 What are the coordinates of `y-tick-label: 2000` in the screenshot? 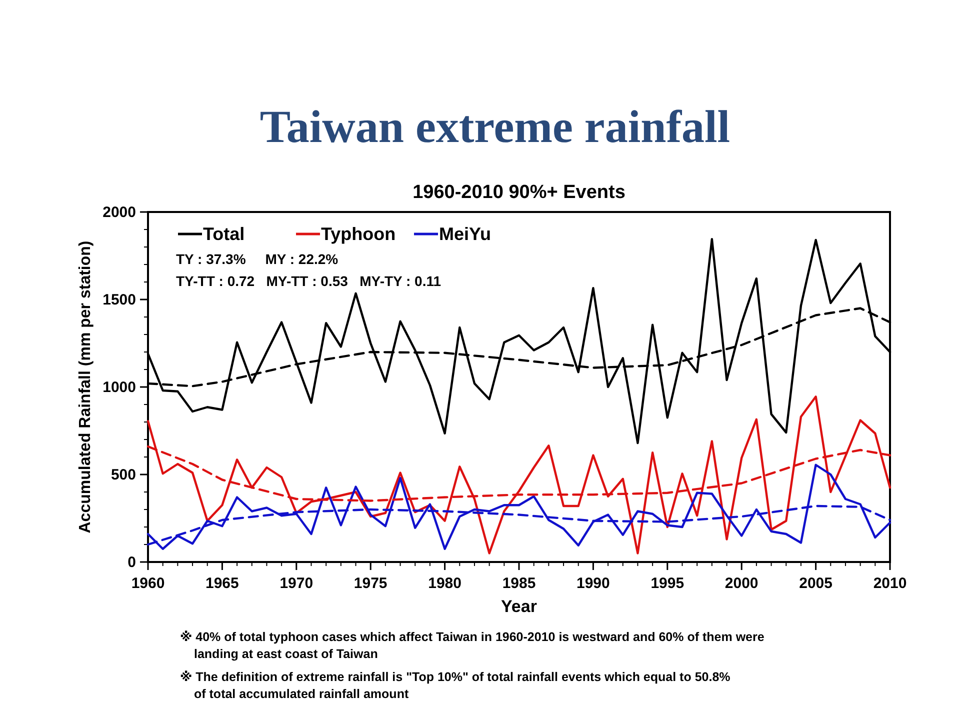 It's located at (119, 212).